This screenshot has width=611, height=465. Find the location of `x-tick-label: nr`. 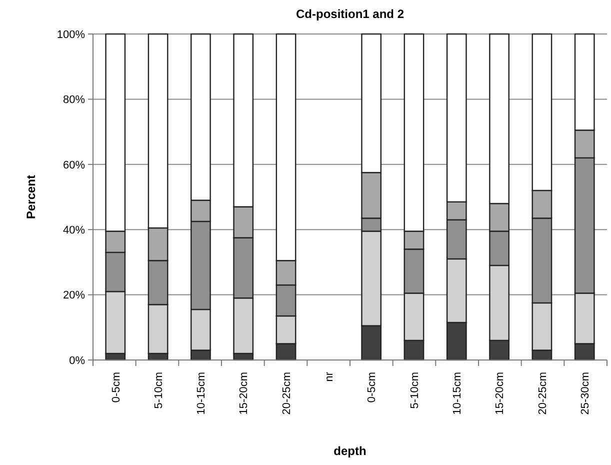

x-tick-label: nr is located at coordinates (330, 377).